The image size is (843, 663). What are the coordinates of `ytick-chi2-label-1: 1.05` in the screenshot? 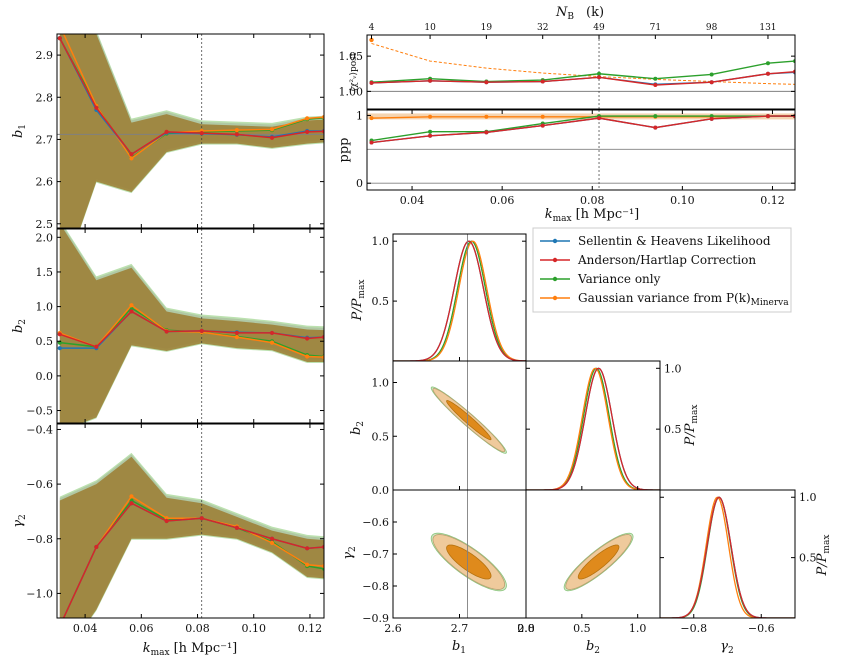 It's located at (351, 56).